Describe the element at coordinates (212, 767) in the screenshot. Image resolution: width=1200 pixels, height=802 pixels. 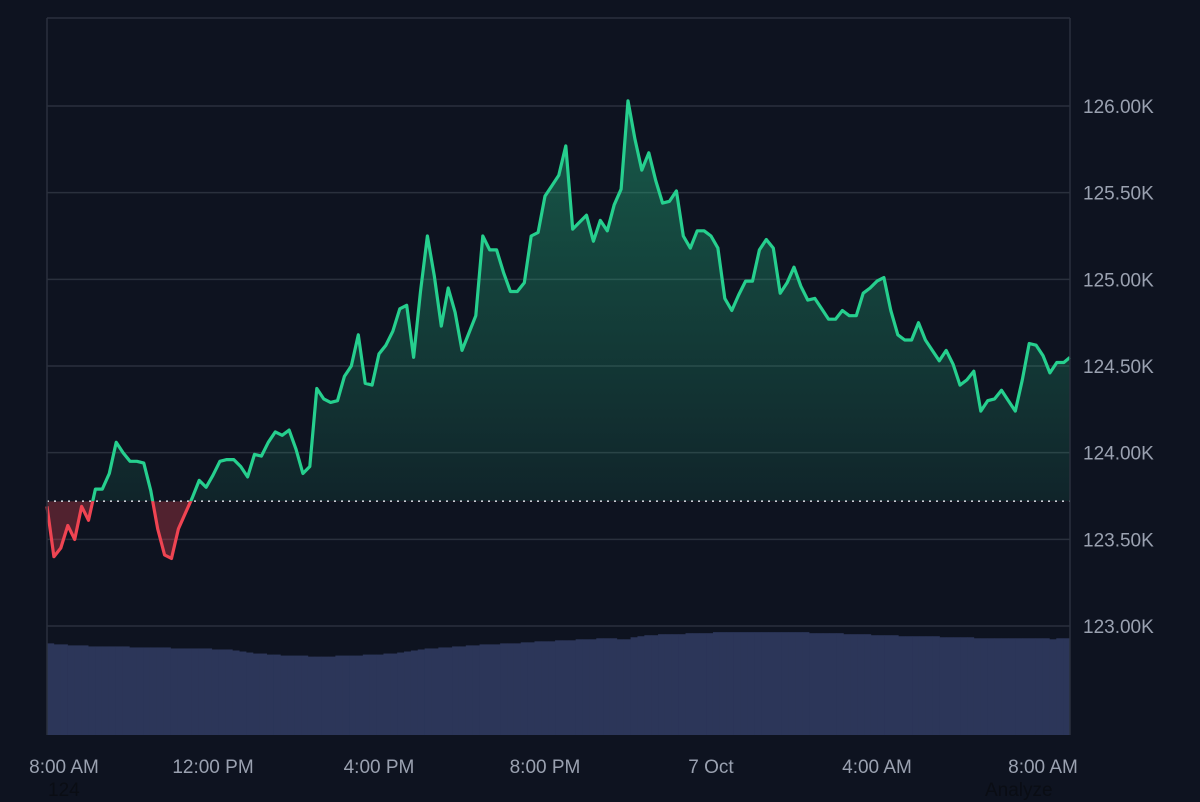
I see `x-tick-label: 12:00 PM` at that location.